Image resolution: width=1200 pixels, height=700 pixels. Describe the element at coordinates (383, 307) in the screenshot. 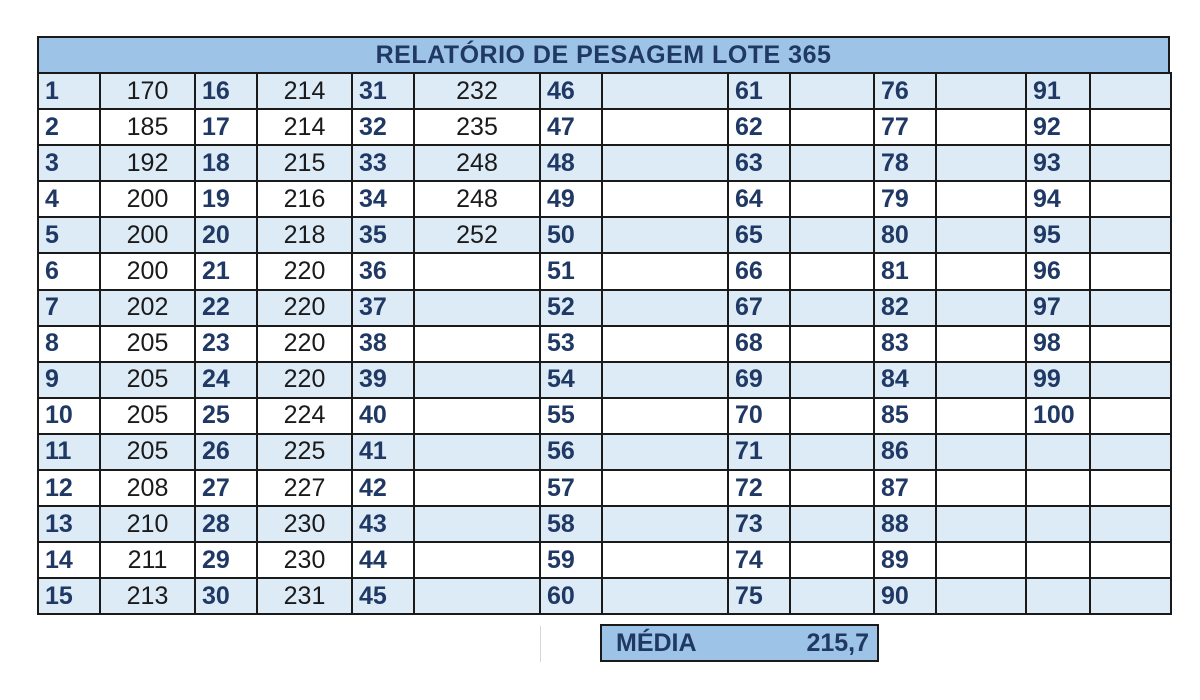

I see `animal-number-cell: 37` at that location.